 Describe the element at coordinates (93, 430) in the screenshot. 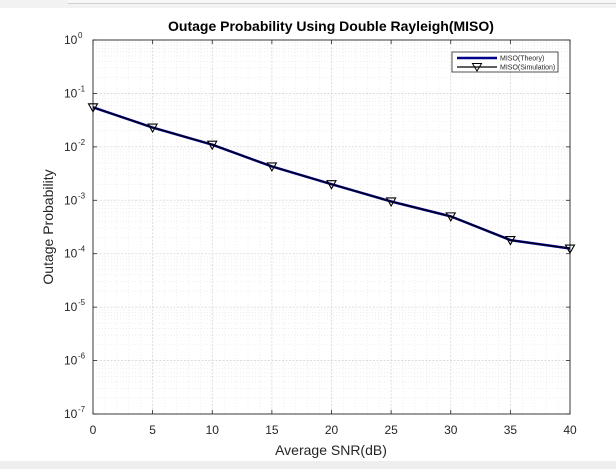

I see `x-tick-label: 0` at that location.